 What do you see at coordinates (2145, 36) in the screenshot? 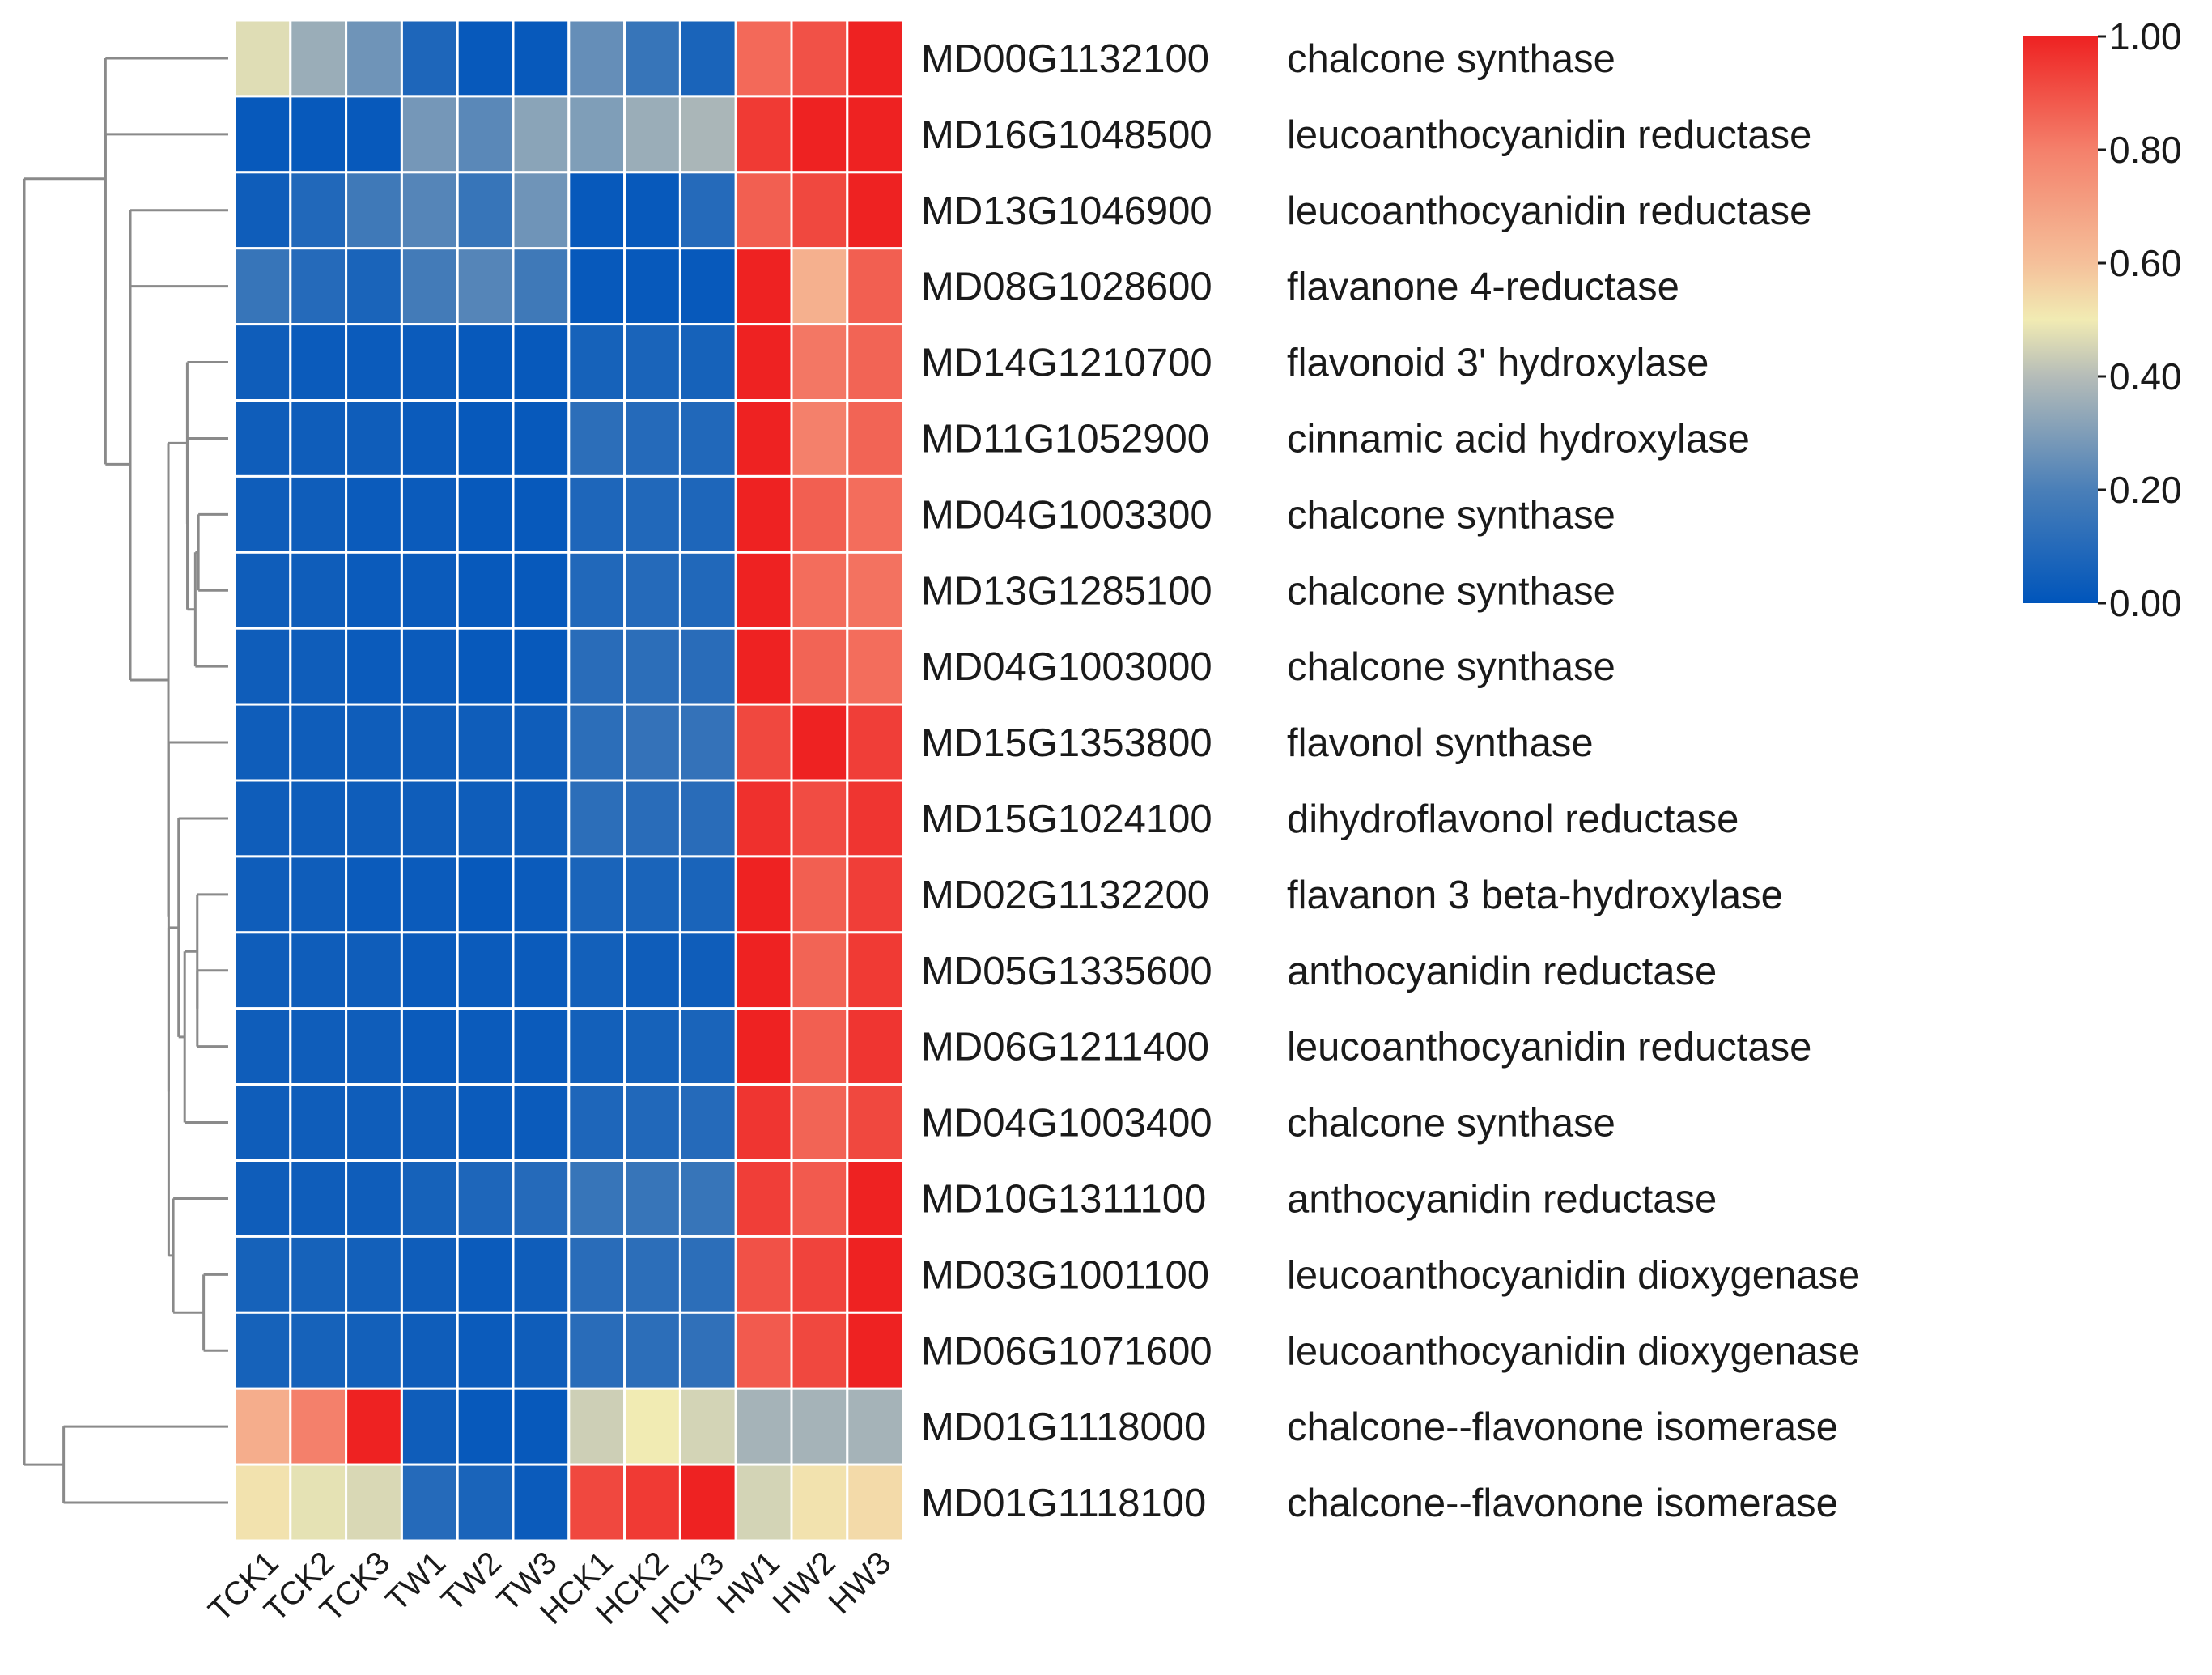
I see `colorbar-tick-label: 1.00` at bounding box center [2145, 36].